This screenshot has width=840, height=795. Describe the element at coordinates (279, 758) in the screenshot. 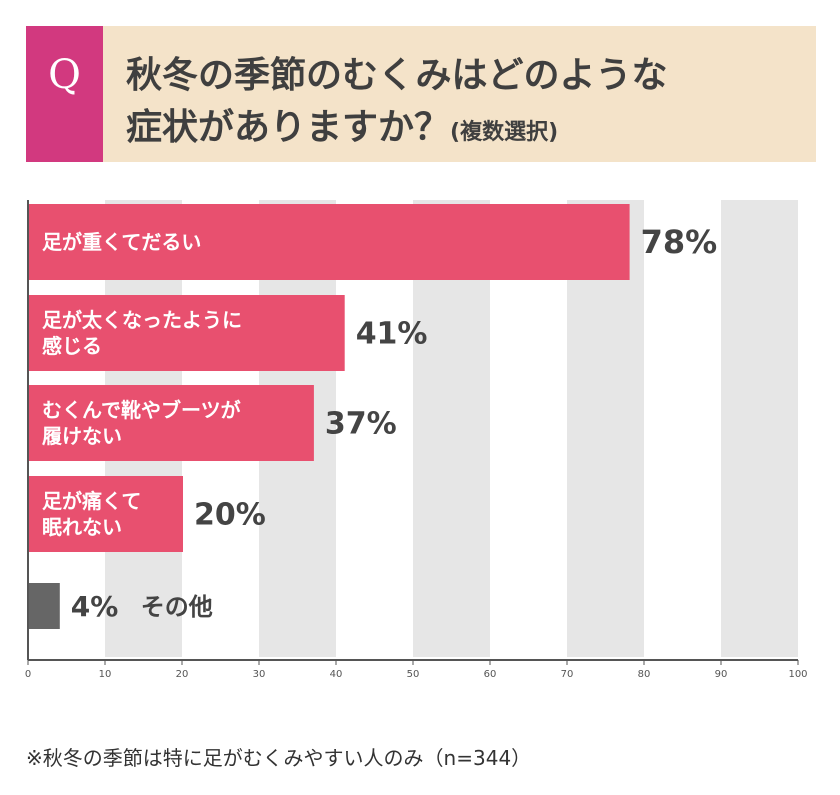

I see `footnote: ※秋冬の季節は特に足がむくみやすい人のみ（n=344）` at that location.